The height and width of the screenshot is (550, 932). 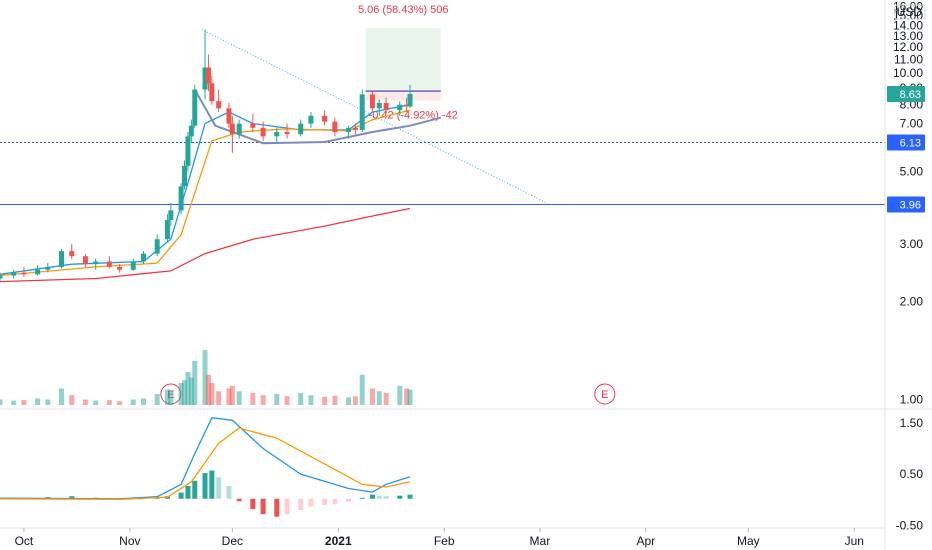 What do you see at coordinates (129, 541) in the screenshot?
I see `x-tick-label: Nov` at bounding box center [129, 541].